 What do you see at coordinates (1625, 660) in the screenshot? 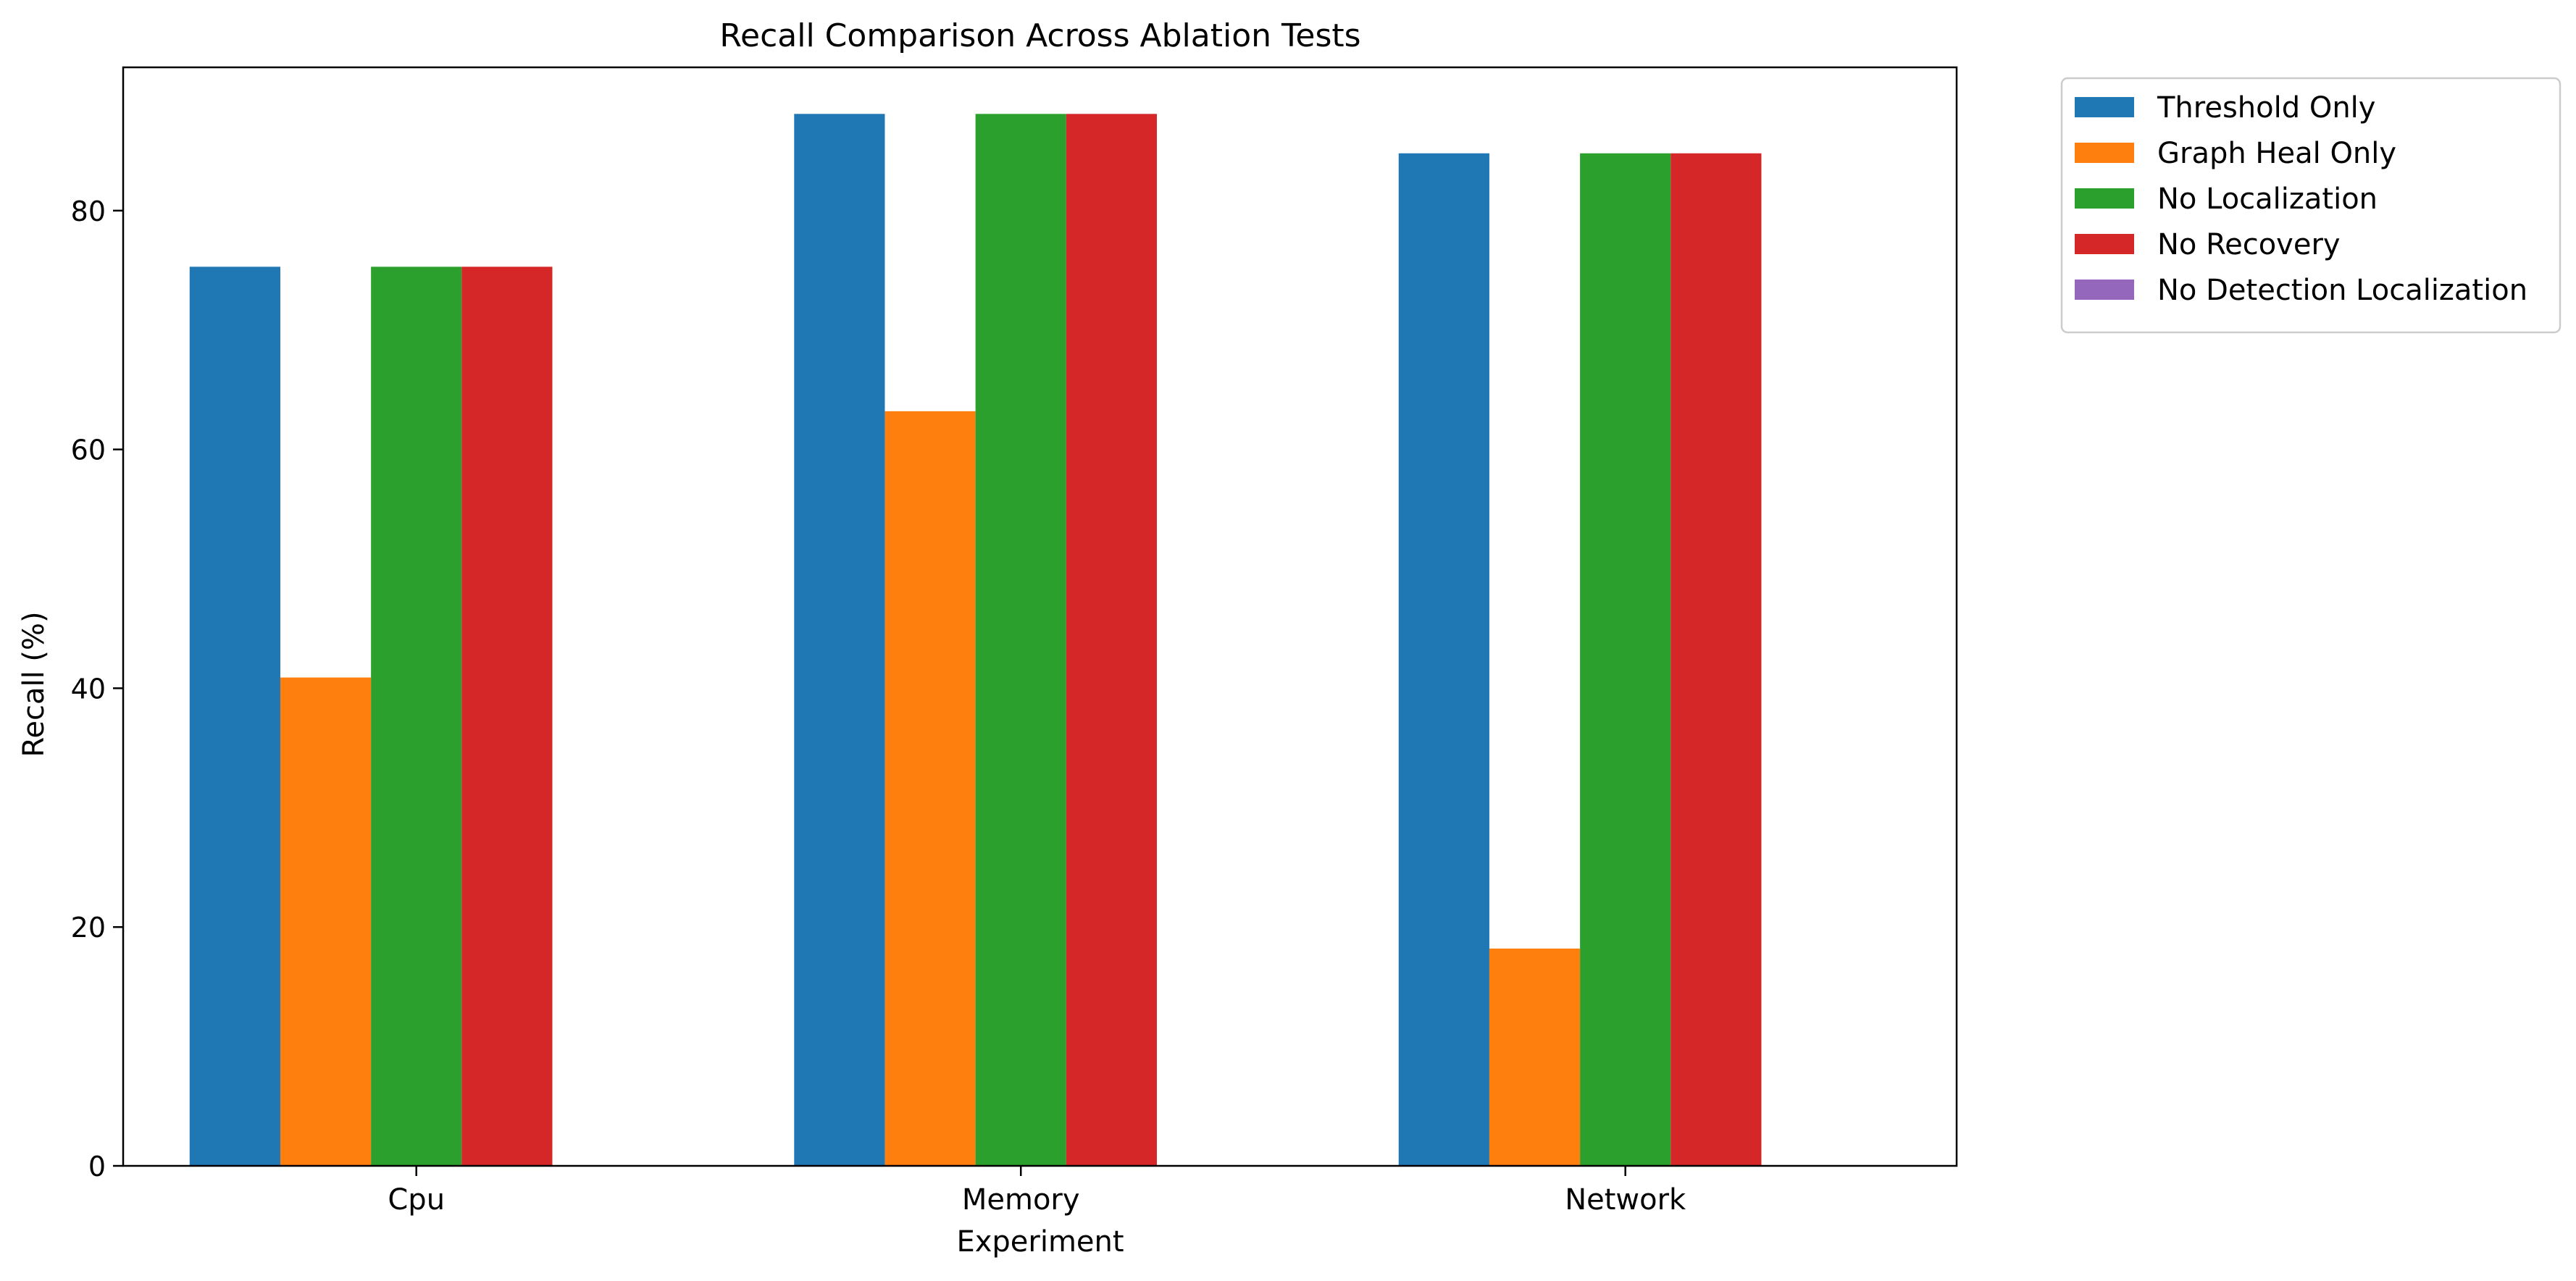
I see `bar-no-localization-network` at bounding box center [1625, 660].